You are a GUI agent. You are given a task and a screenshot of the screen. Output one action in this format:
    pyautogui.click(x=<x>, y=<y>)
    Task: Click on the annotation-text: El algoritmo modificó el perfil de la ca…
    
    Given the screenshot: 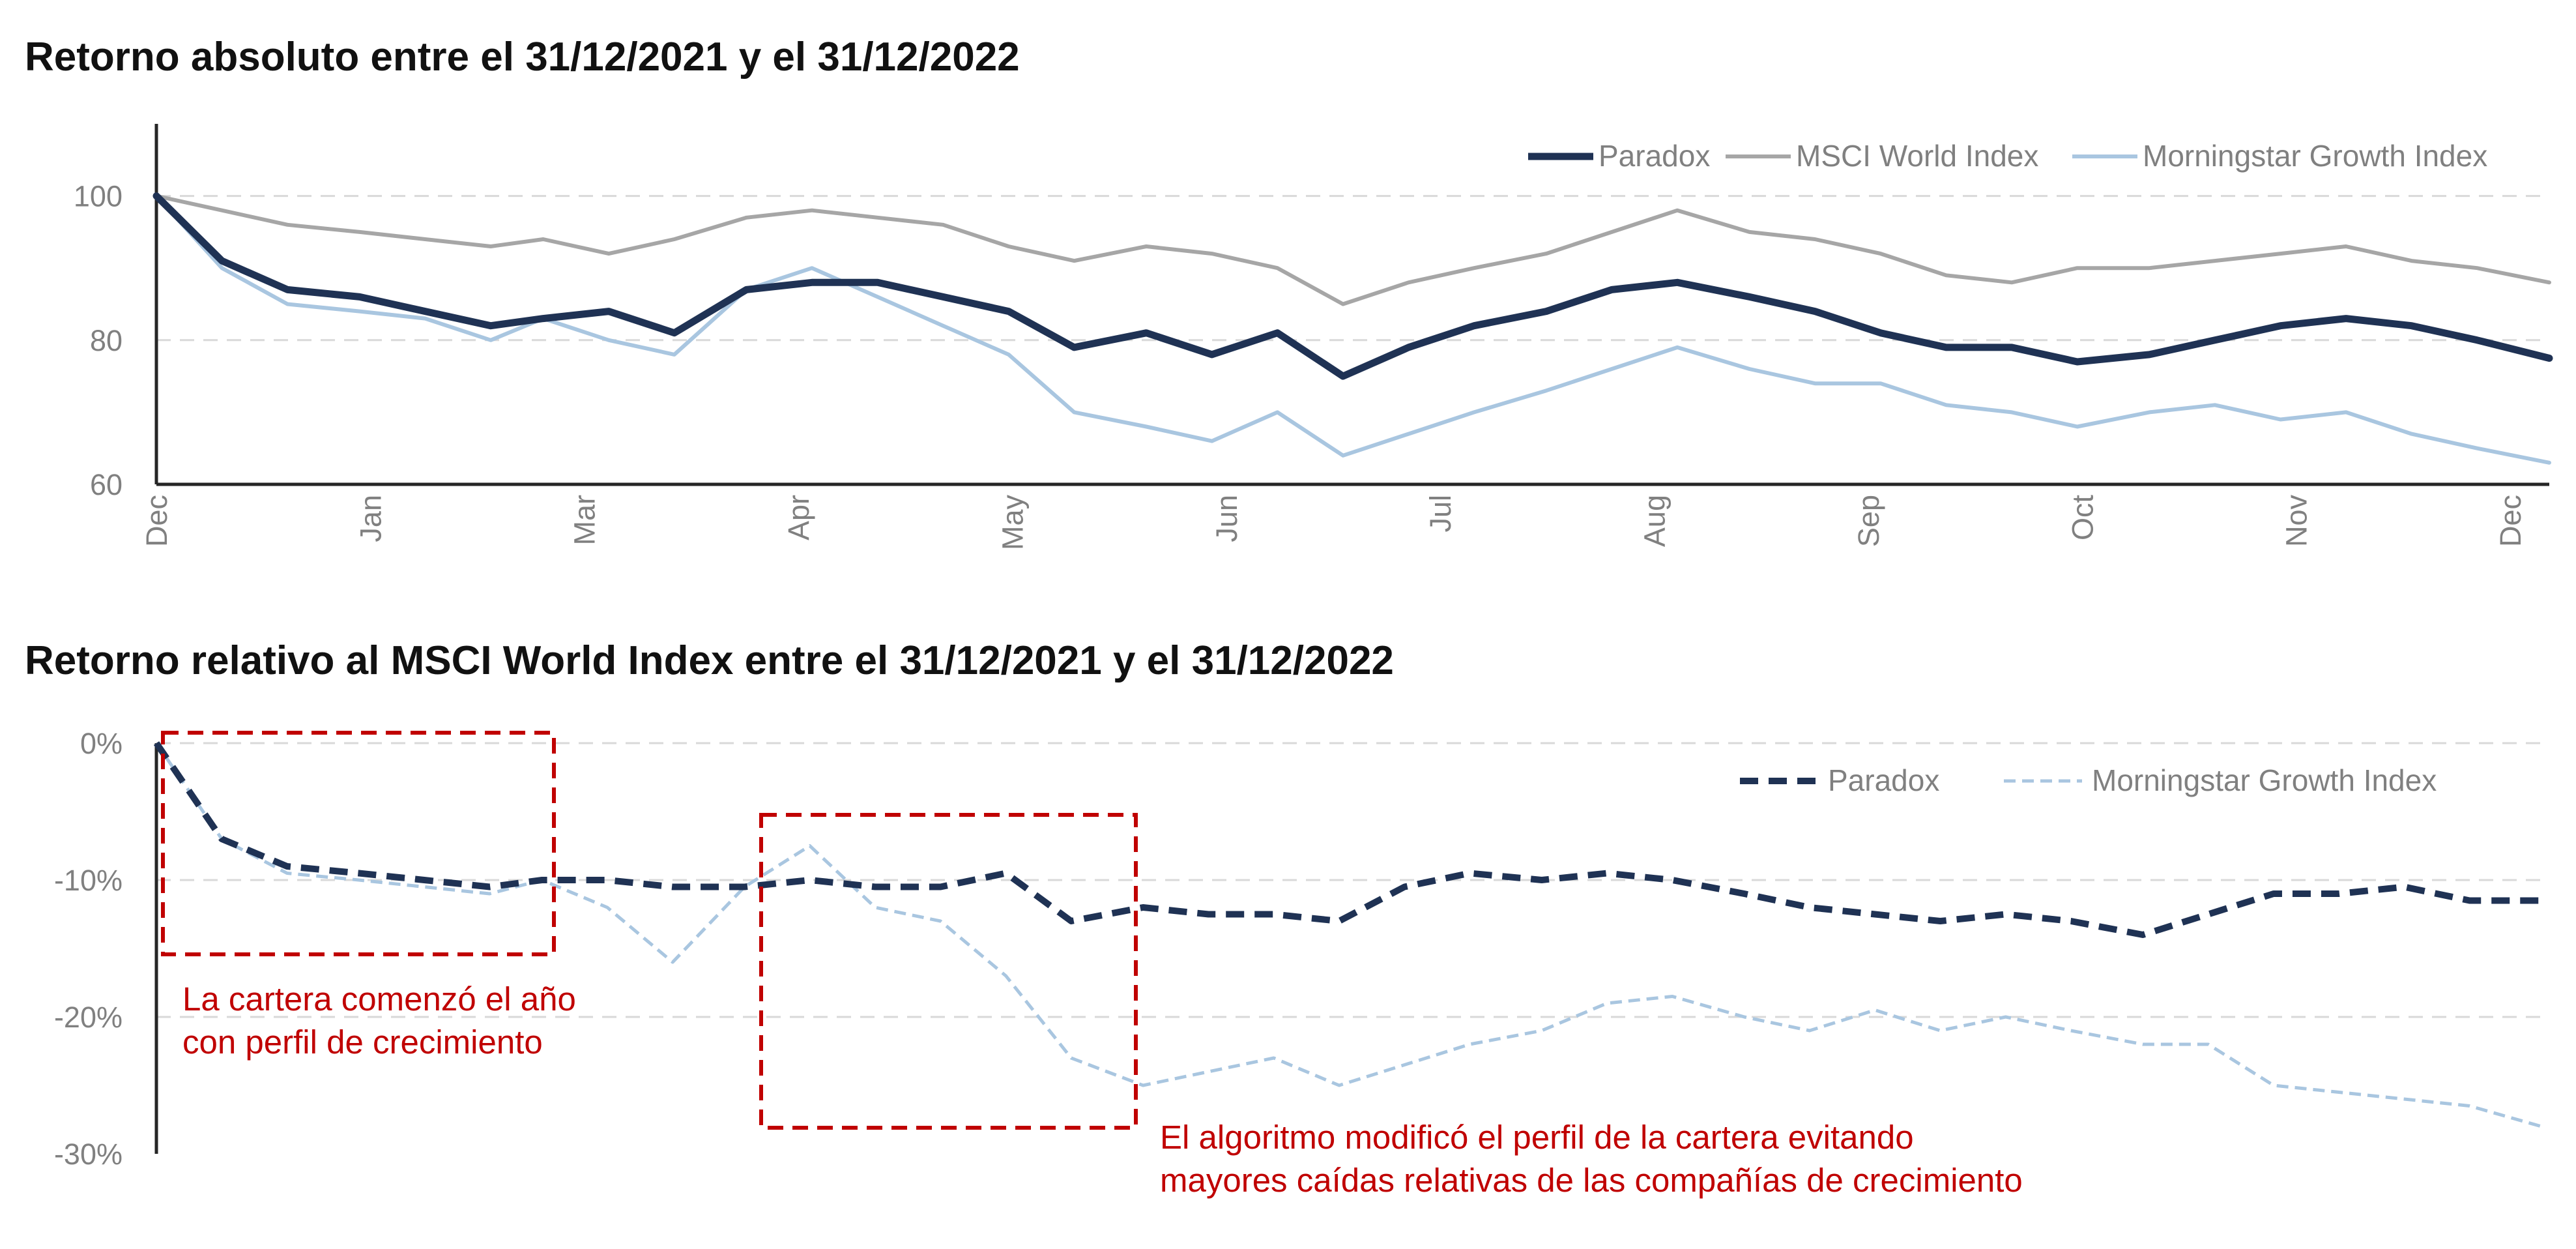 What is the action you would take?
    pyautogui.click(x=1537, y=1137)
    